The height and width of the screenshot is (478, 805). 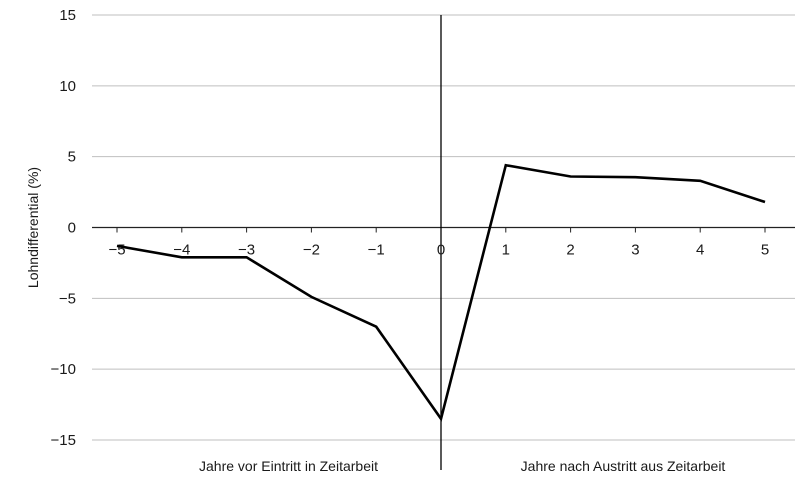 What do you see at coordinates (72, 228) in the screenshot?
I see `y-tick-label: 0` at bounding box center [72, 228].